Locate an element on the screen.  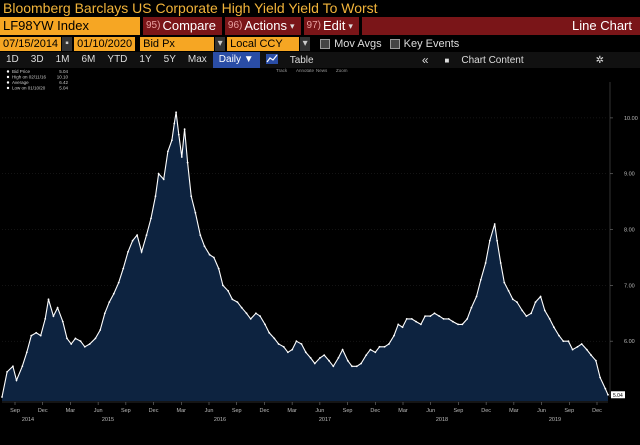
mov-avgs-checkbox is located at coordinates (325, 44).